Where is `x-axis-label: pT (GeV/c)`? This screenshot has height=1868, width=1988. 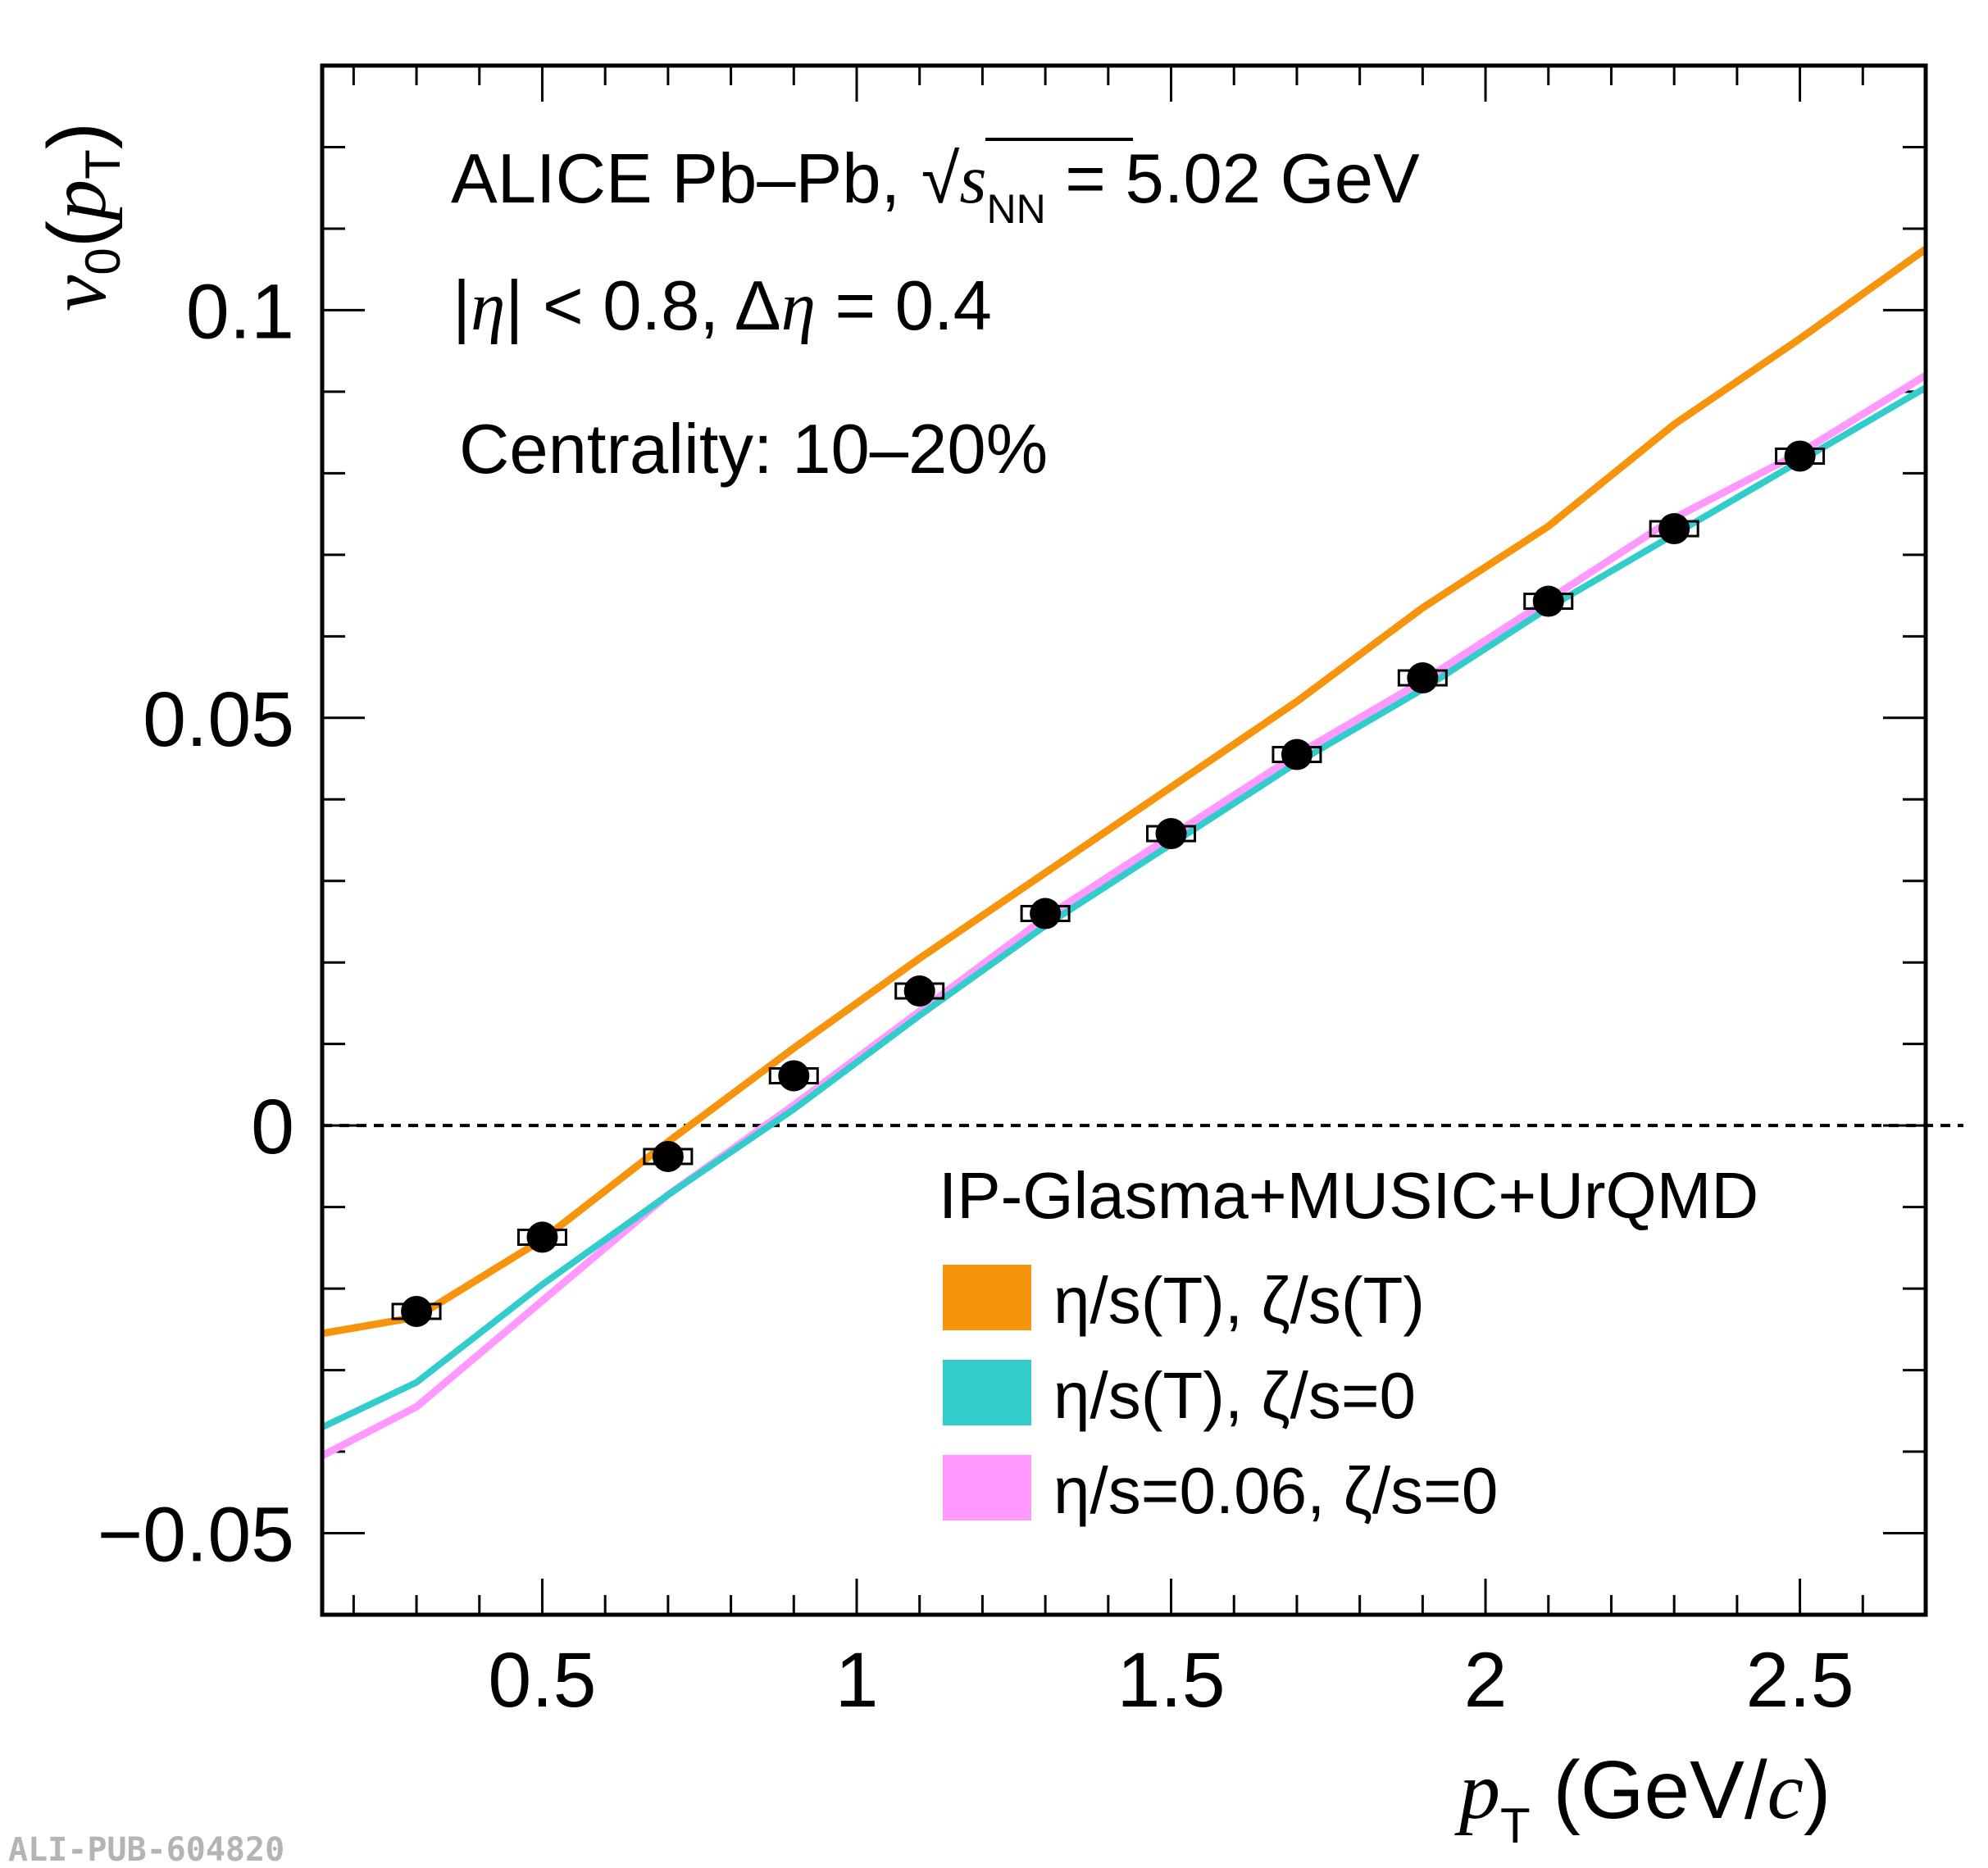 x-axis-label: pT (GeV/c) is located at coordinates (1642, 1798).